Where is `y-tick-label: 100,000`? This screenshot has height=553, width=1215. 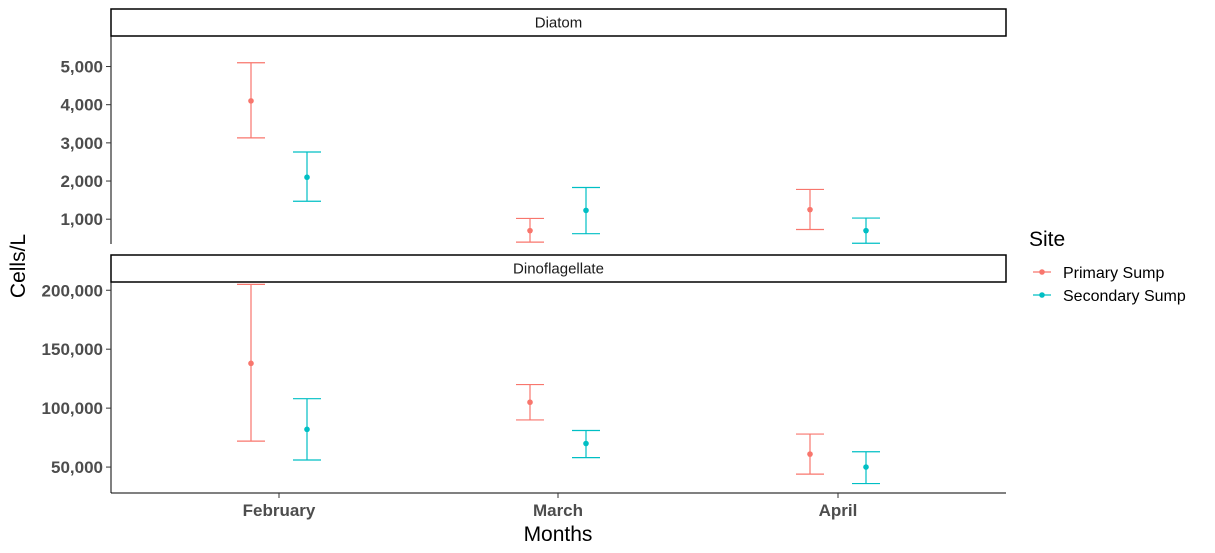 y-tick-label: 100,000 is located at coordinates (72, 408).